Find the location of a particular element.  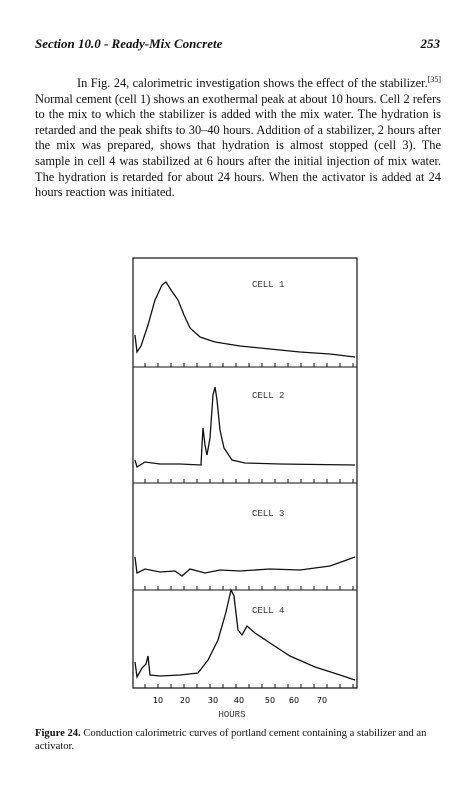

cell-label: CELL 2 is located at coordinates (268, 396).